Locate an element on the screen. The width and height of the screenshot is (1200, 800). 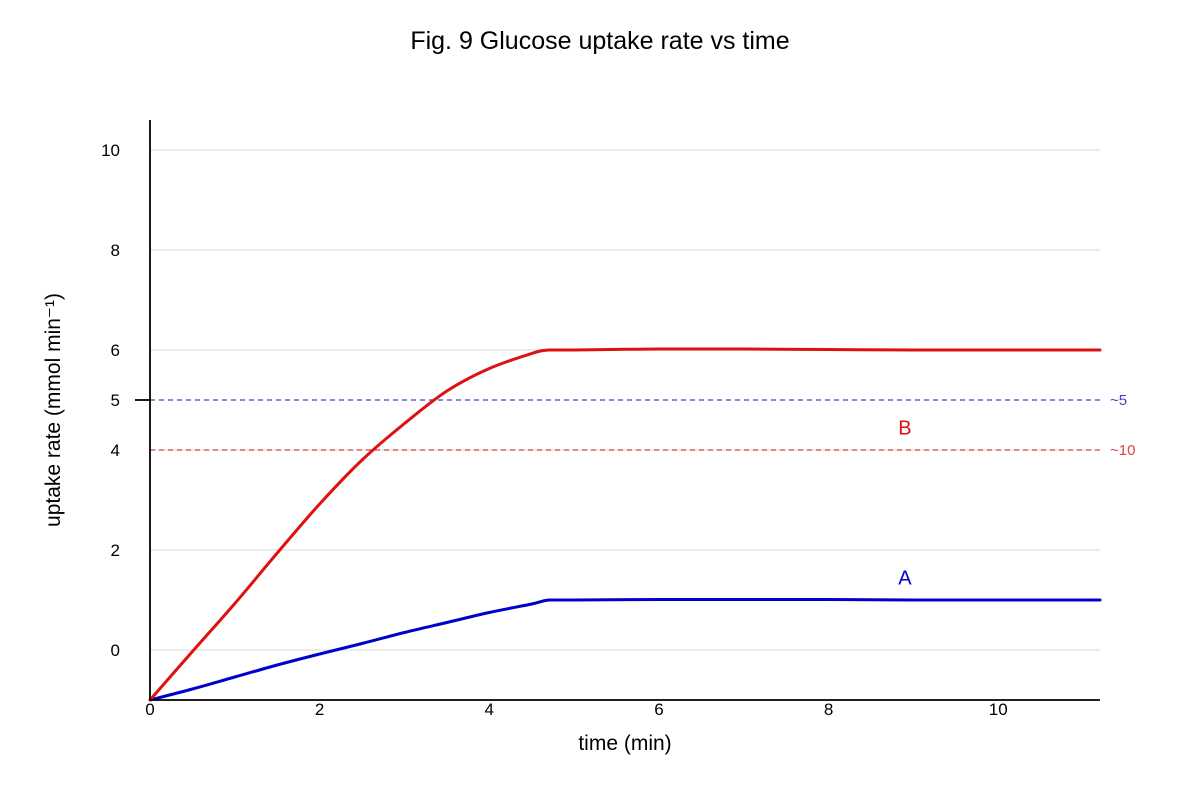
x-tick-label: 0 is located at coordinates (149, 709).